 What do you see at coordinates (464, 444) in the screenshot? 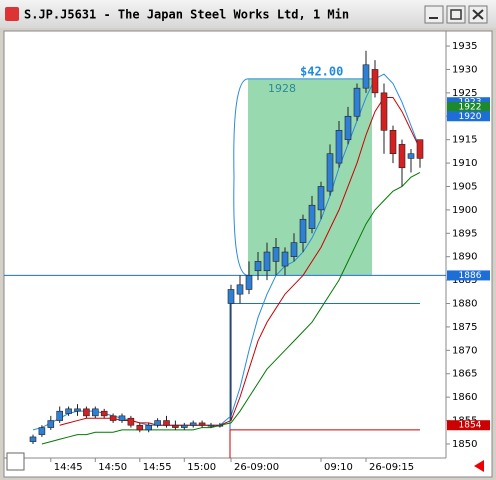
I see `y-tick-label: 1850` at bounding box center [464, 444].